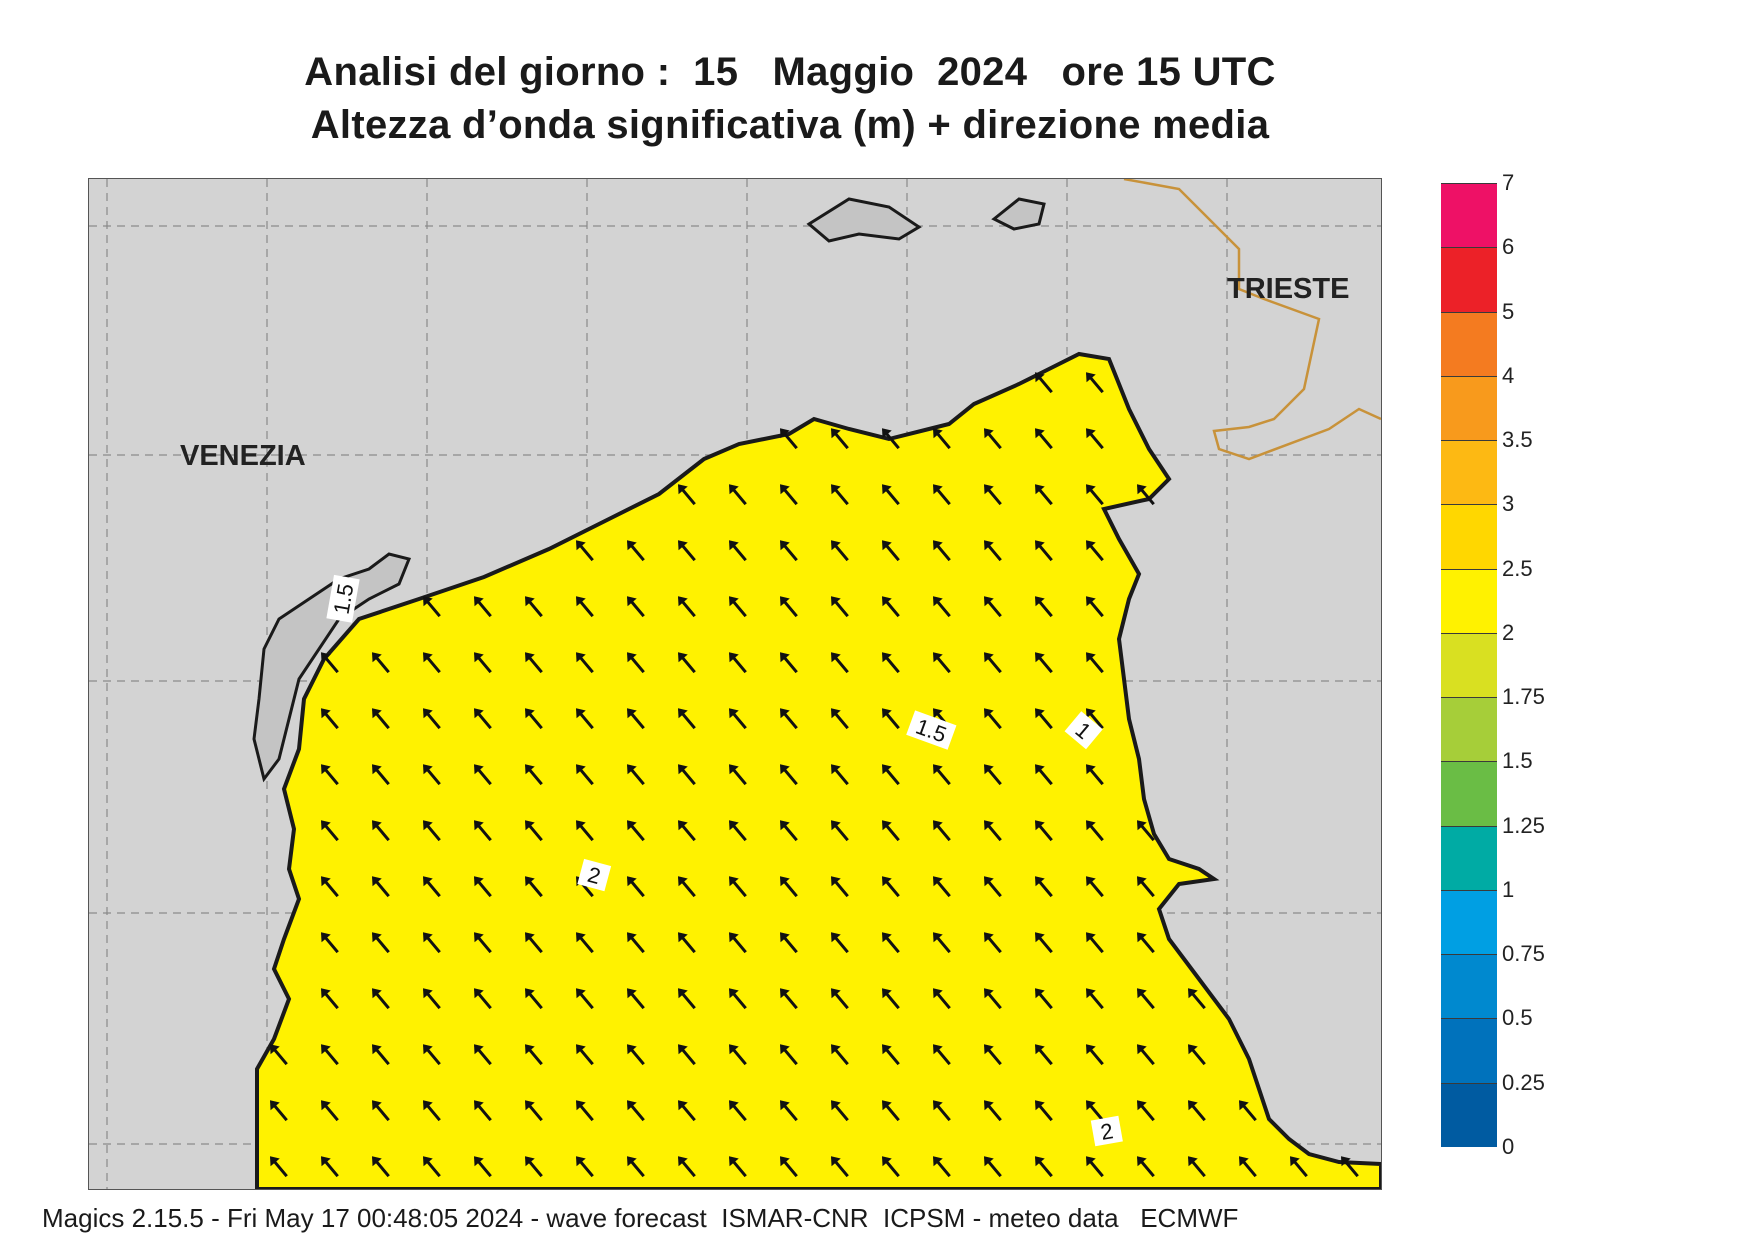 The height and width of the screenshot is (1242, 1755). Describe the element at coordinates (1107, 1131) in the screenshot. I see `contour-label: 2` at that location.